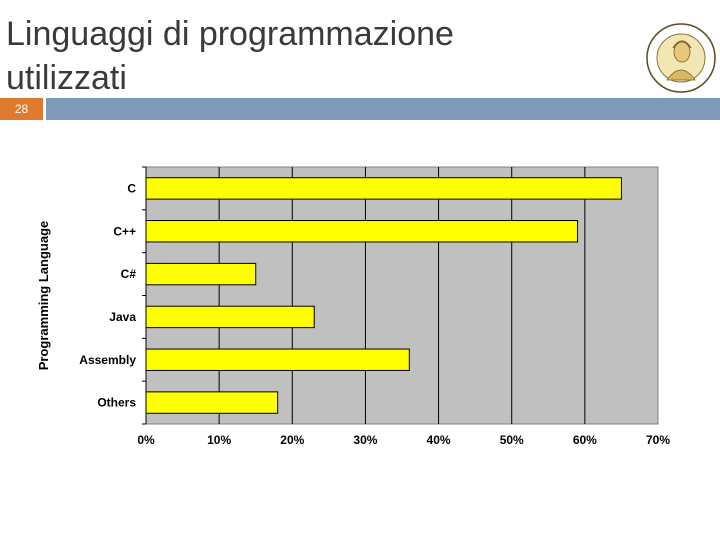  Describe the element at coordinates (403, 440) in the screenshot. I see `x-tick-labels: 0% 10% 20% 30% 40% 50% 60% 70%` at that location.